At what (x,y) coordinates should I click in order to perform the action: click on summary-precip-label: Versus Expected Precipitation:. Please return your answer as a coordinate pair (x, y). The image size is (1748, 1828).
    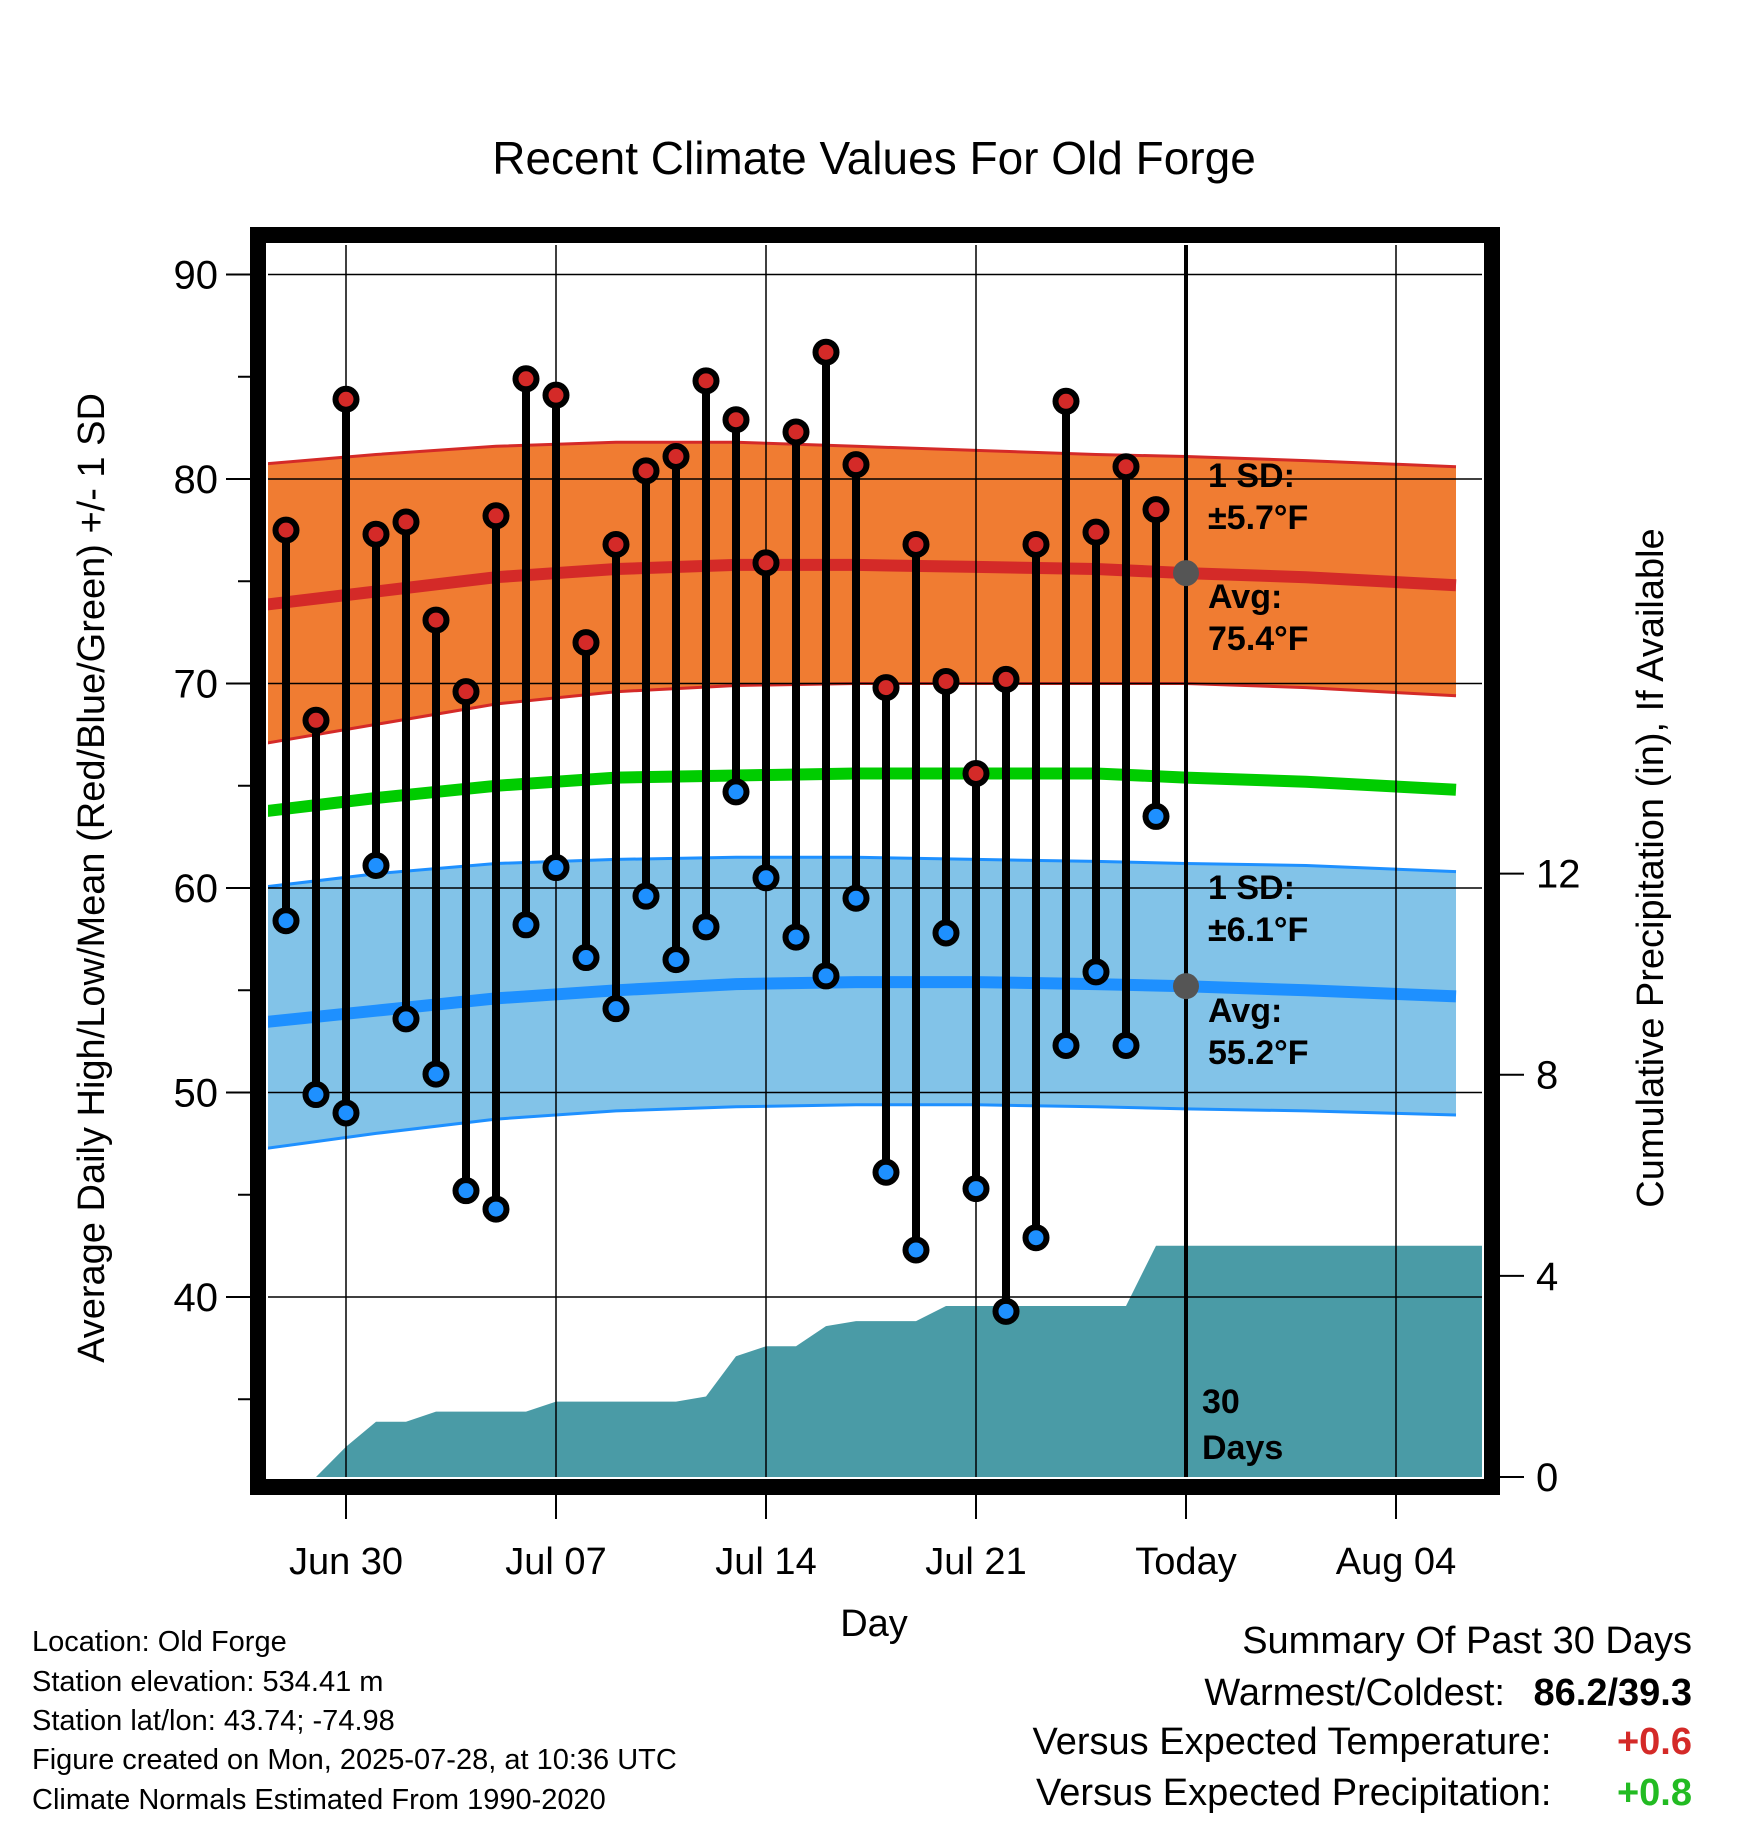
    Looking at the image, I should click on (1294, 1793).